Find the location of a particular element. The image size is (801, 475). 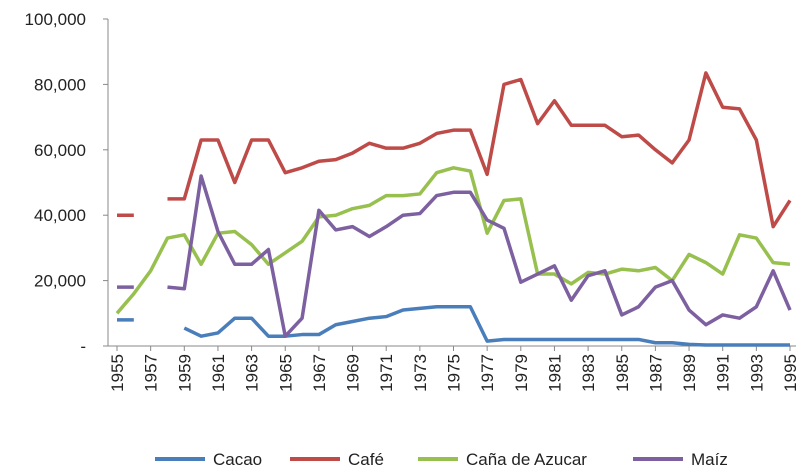

x-tick-label: 1975 is located at coordinates (454, 373).